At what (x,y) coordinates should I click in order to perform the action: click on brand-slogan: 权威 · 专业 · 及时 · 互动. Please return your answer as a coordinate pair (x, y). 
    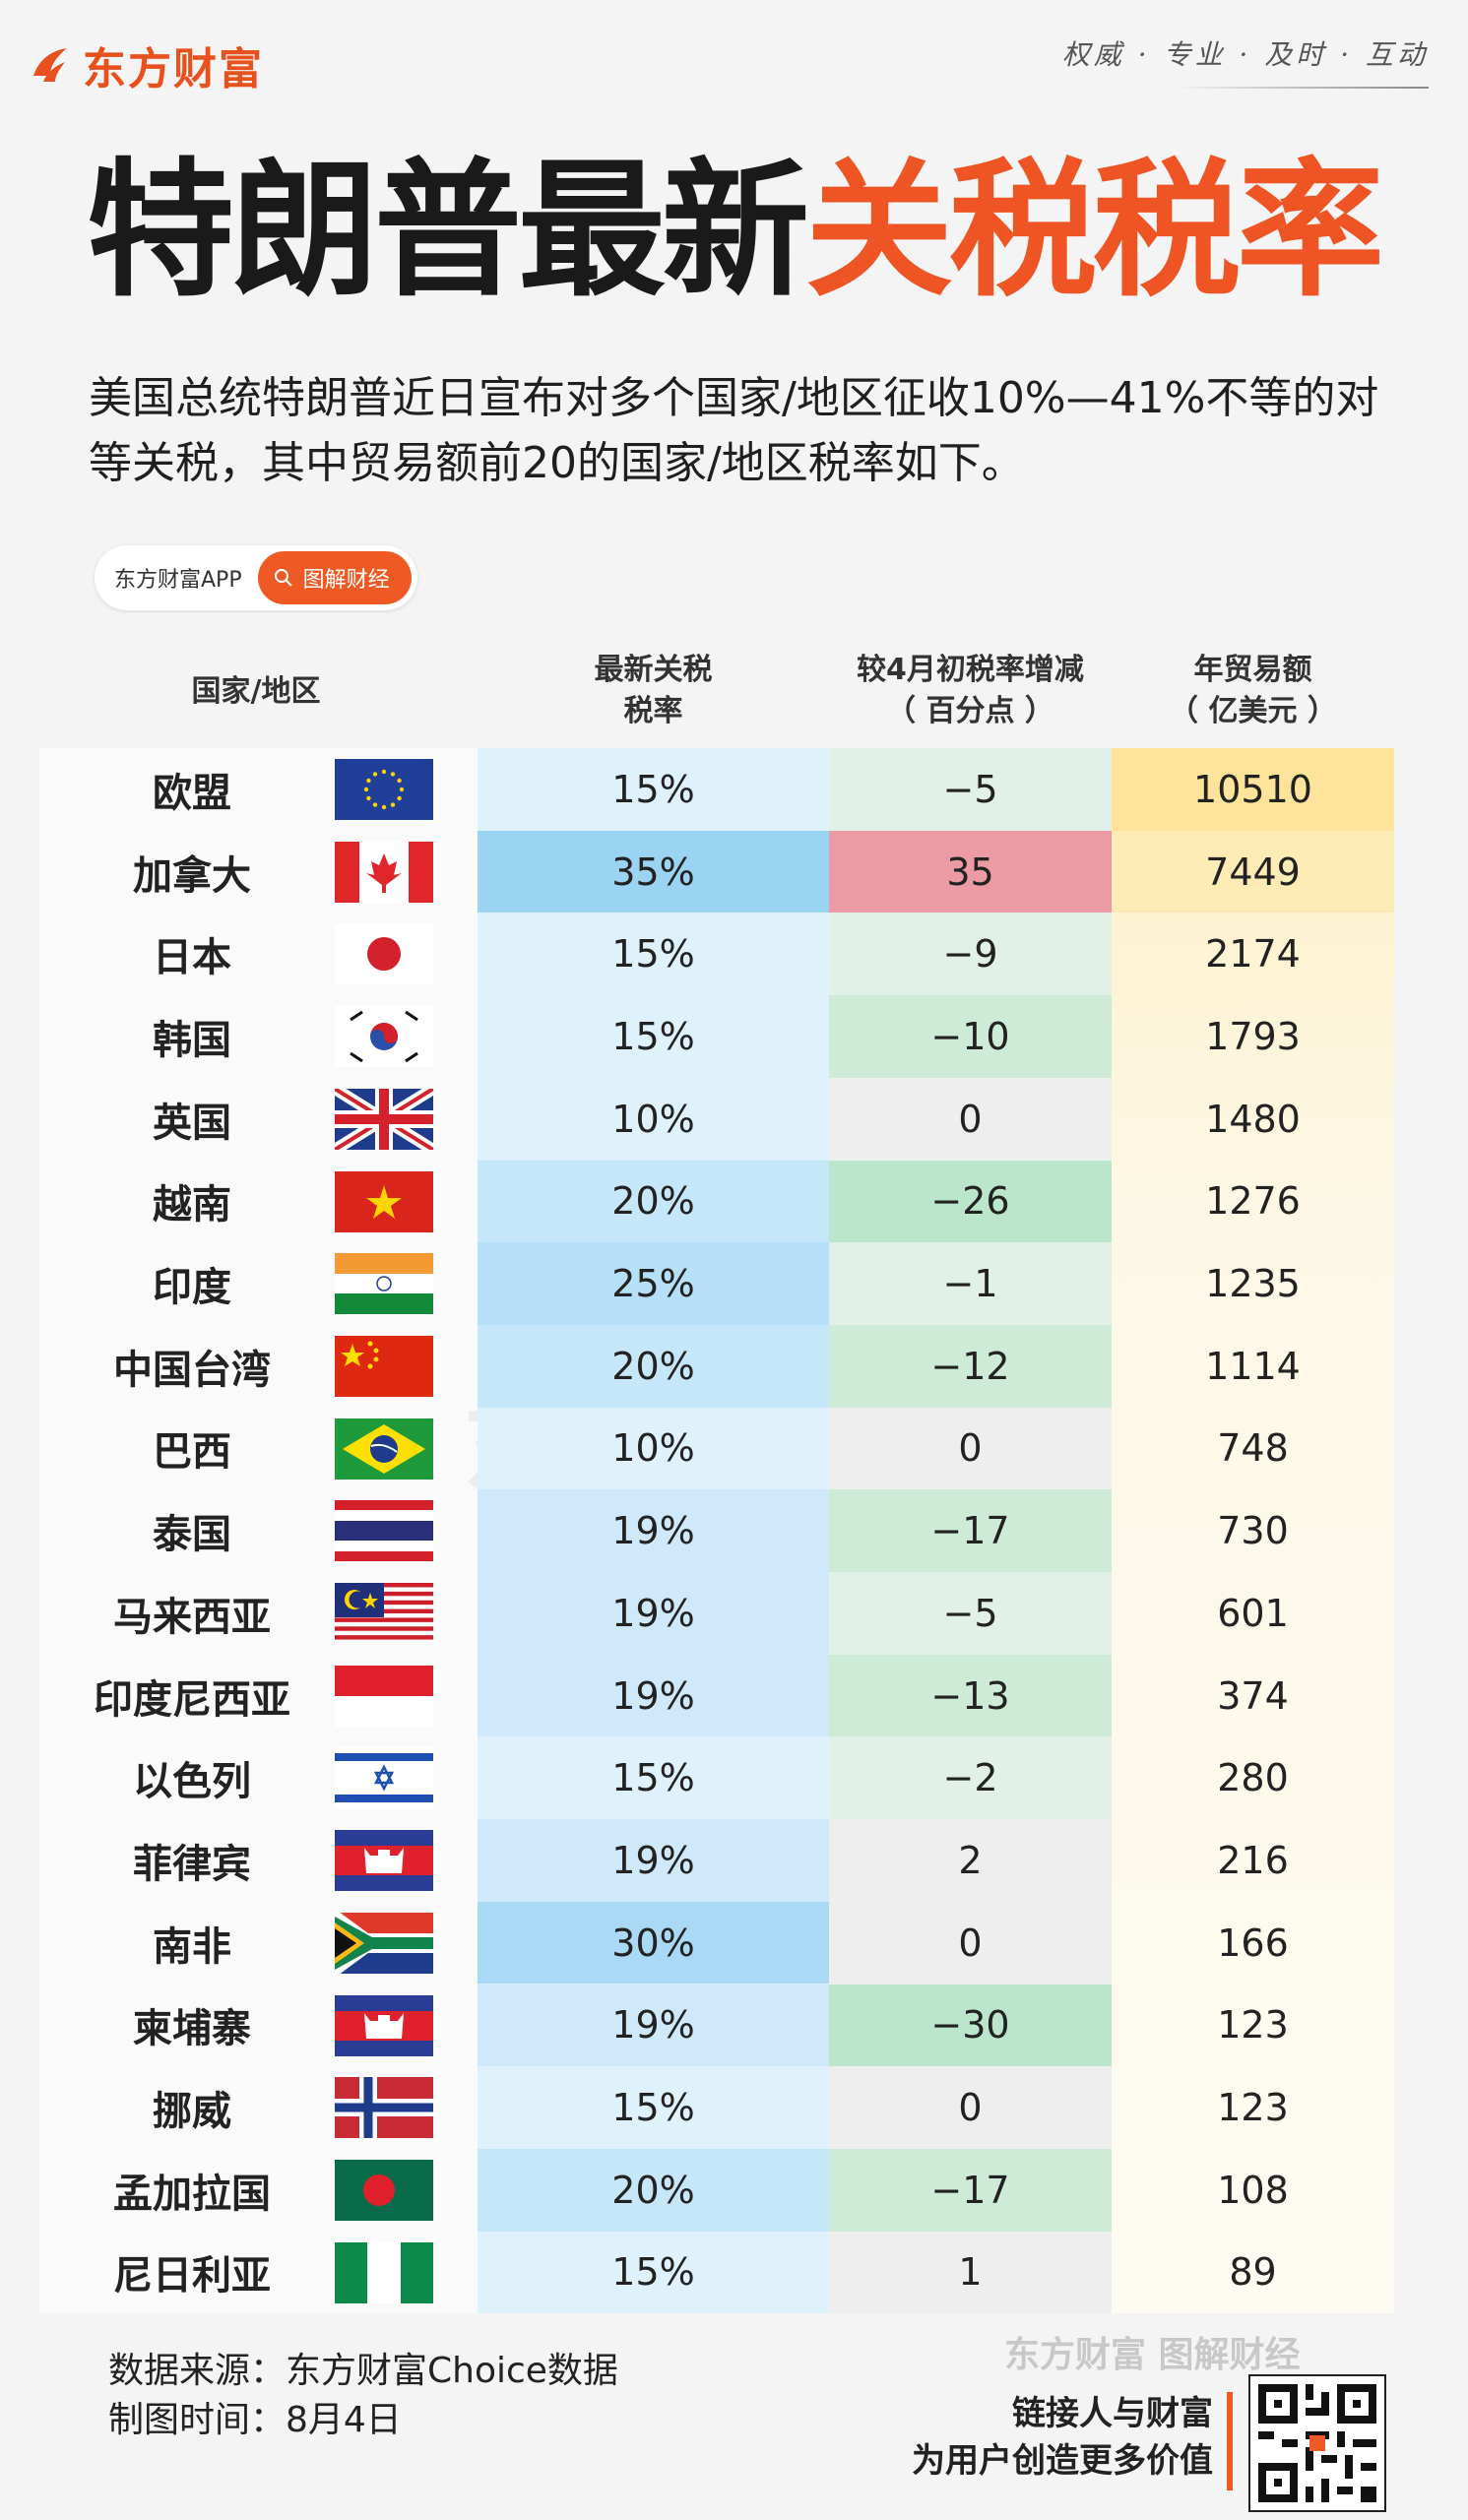
    Looking at the image, I should click on (1245, 54).